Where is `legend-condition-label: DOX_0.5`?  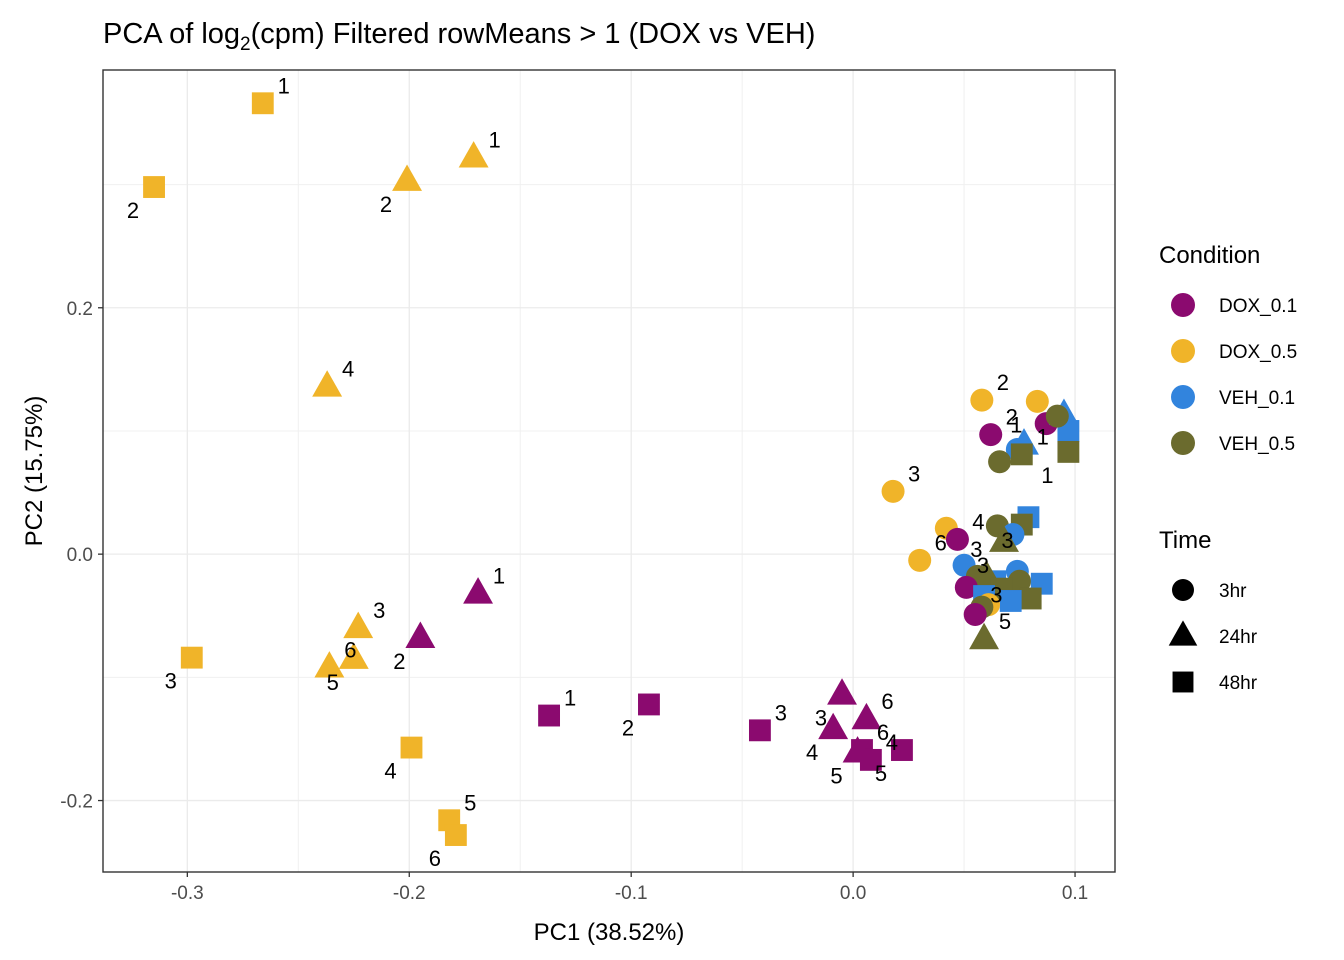 legend-condition-label: DOX_0.5 is located at coordinates (1258, 352).